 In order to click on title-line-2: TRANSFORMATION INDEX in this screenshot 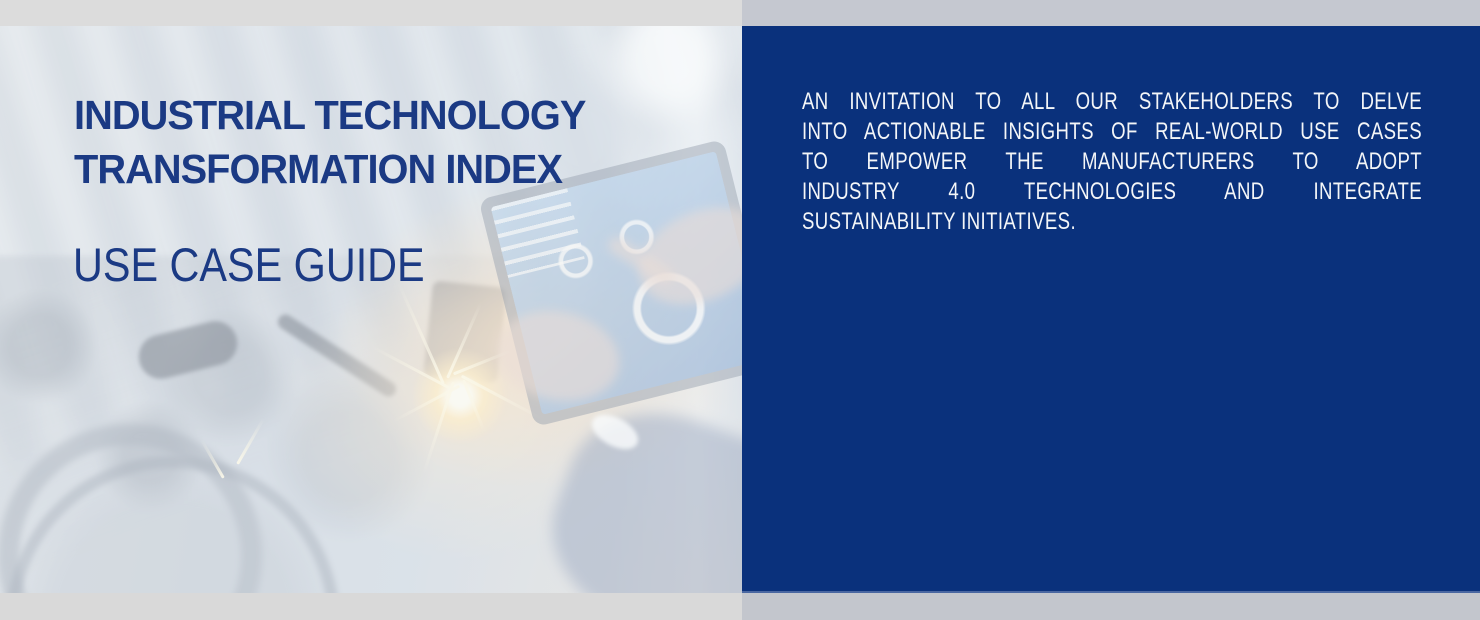, I will do `click(318, 169)`.